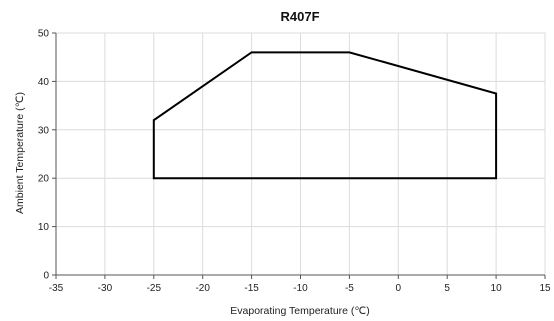  Describe the element at coordinates (349, 288) in the screenshot. I see `x-tick-label: -5` at that location.